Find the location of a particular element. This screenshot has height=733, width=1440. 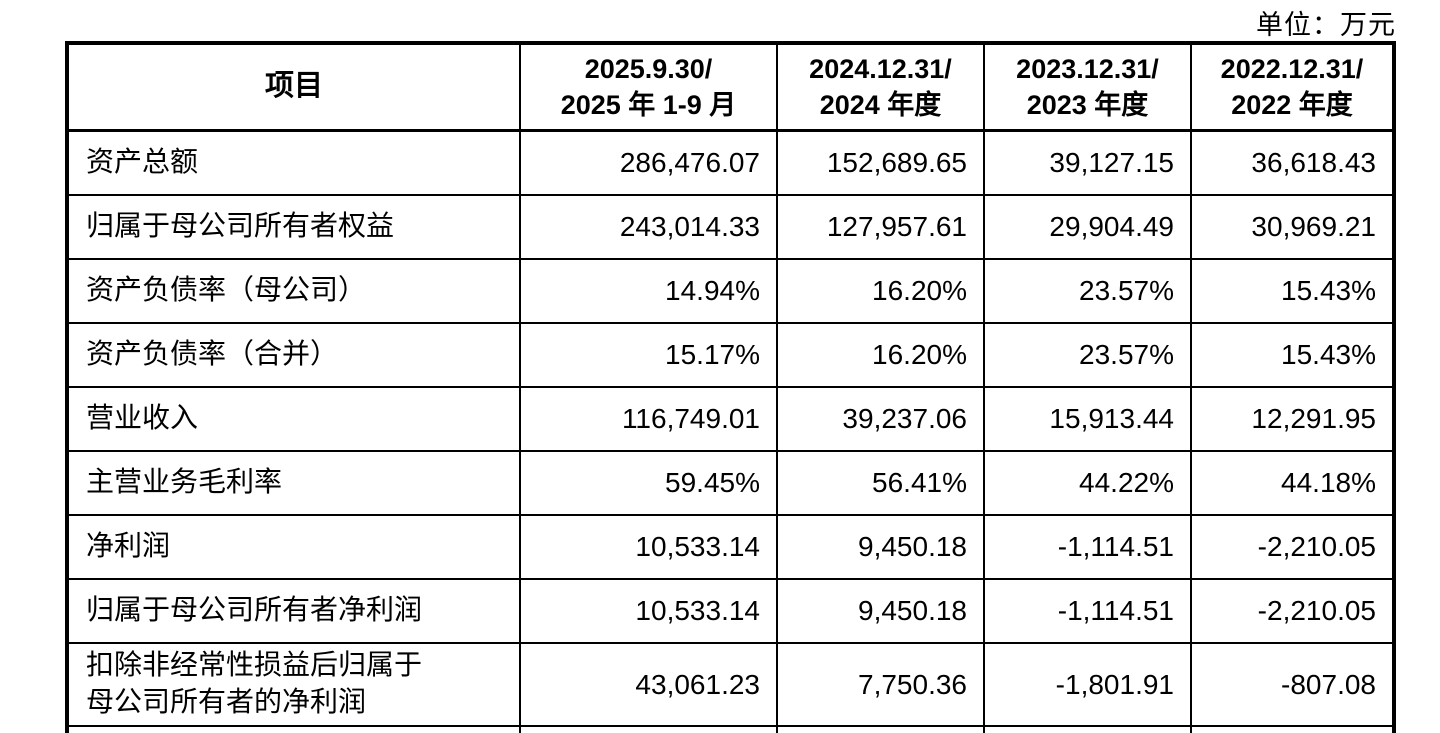

column-header-2022-date: 2022.12.31/ is located at coordinates (1292, 68).